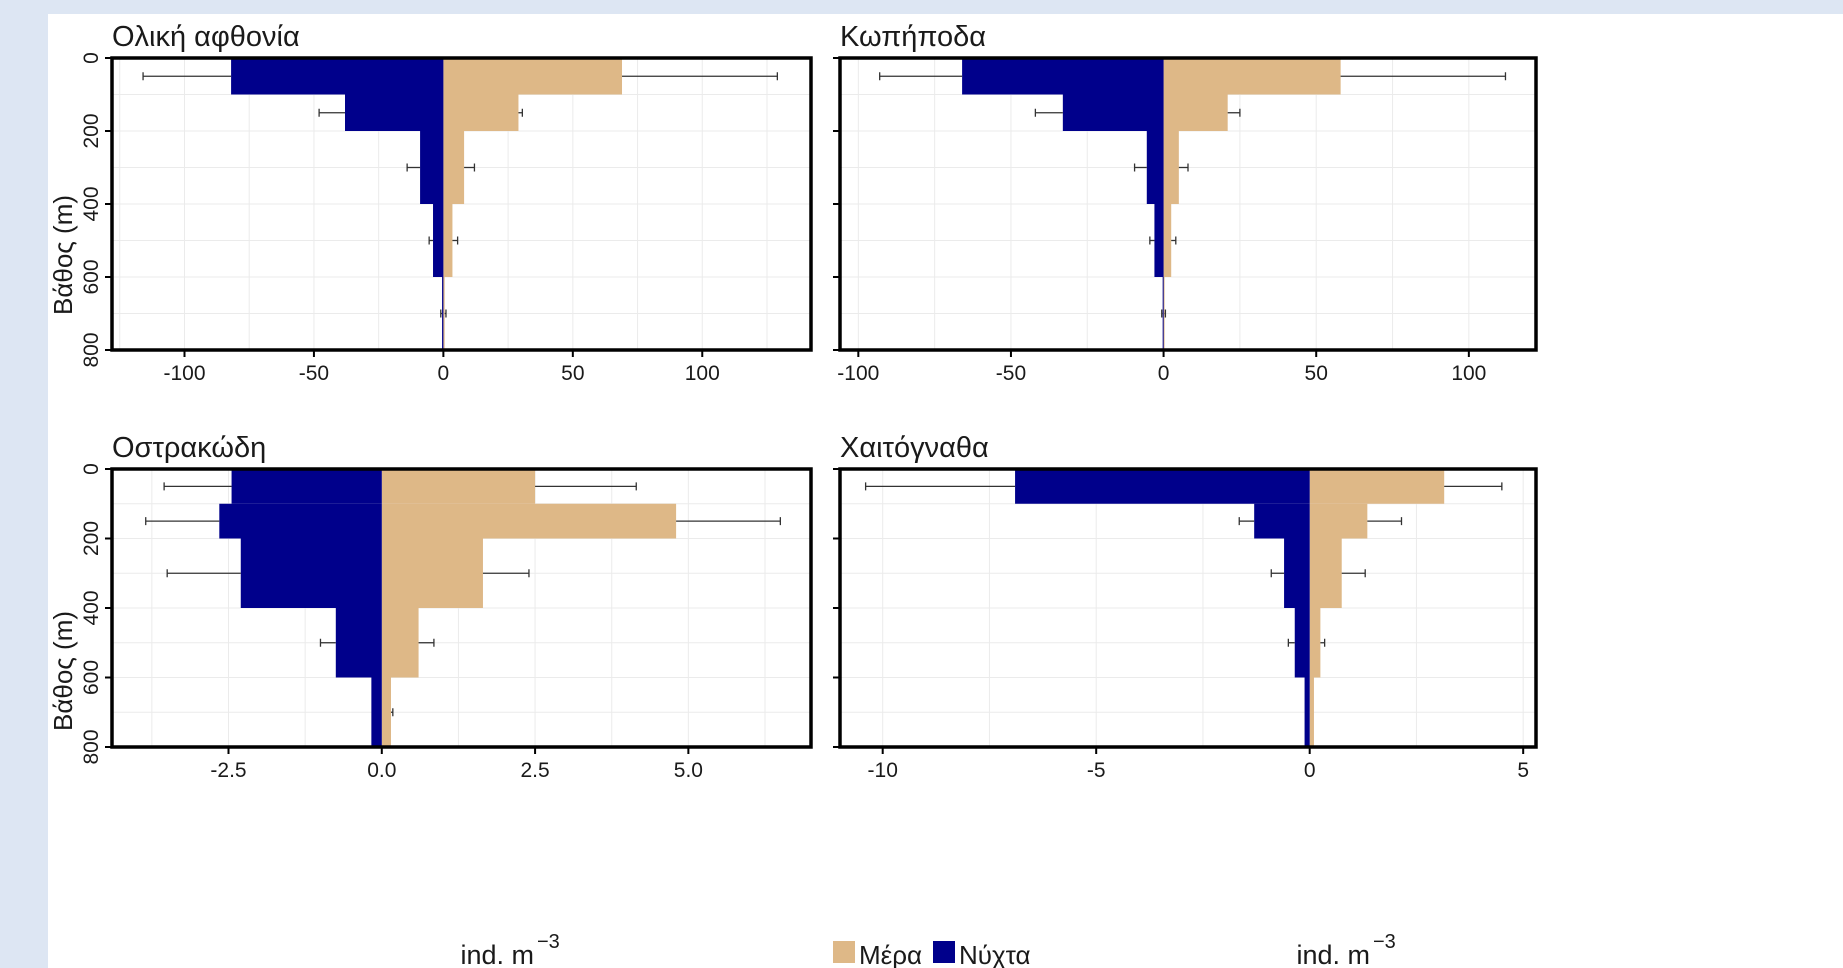 The image size is (1843, 968). I want to click on legend-swatch-night, so click(944, 952).